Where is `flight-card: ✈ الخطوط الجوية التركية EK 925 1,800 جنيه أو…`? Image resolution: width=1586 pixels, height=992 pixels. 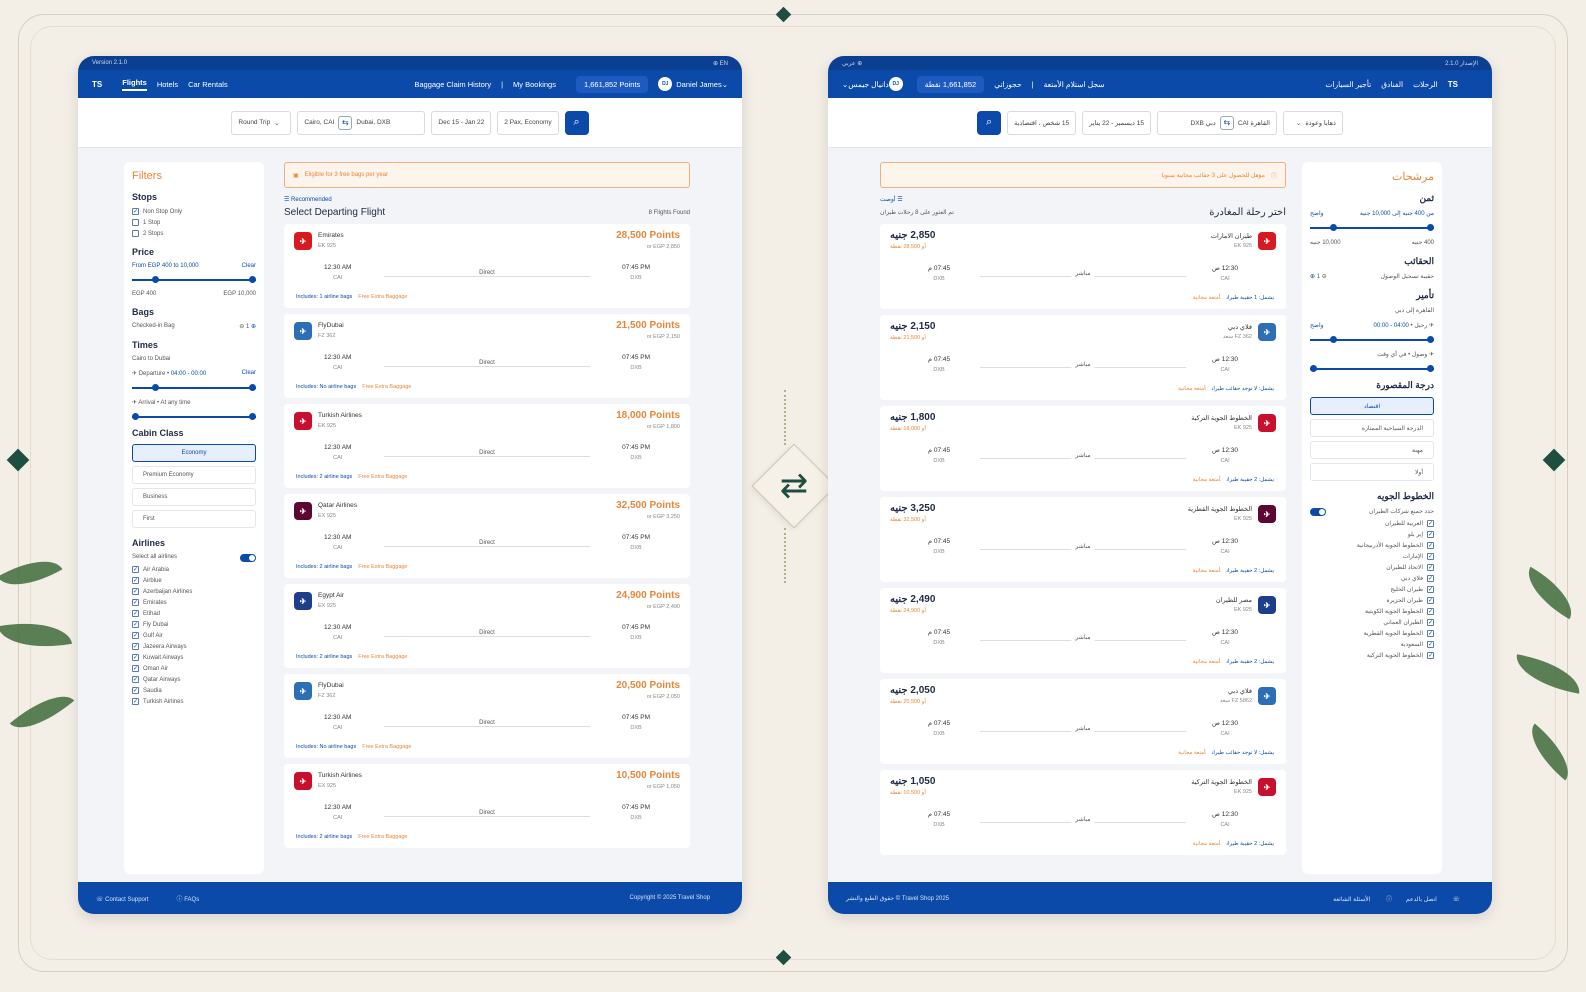 flight-card: ✈ الخطوط الجوية التركية EK 925 1,800 جنيه أو… is located at coordinates (1083, 448).